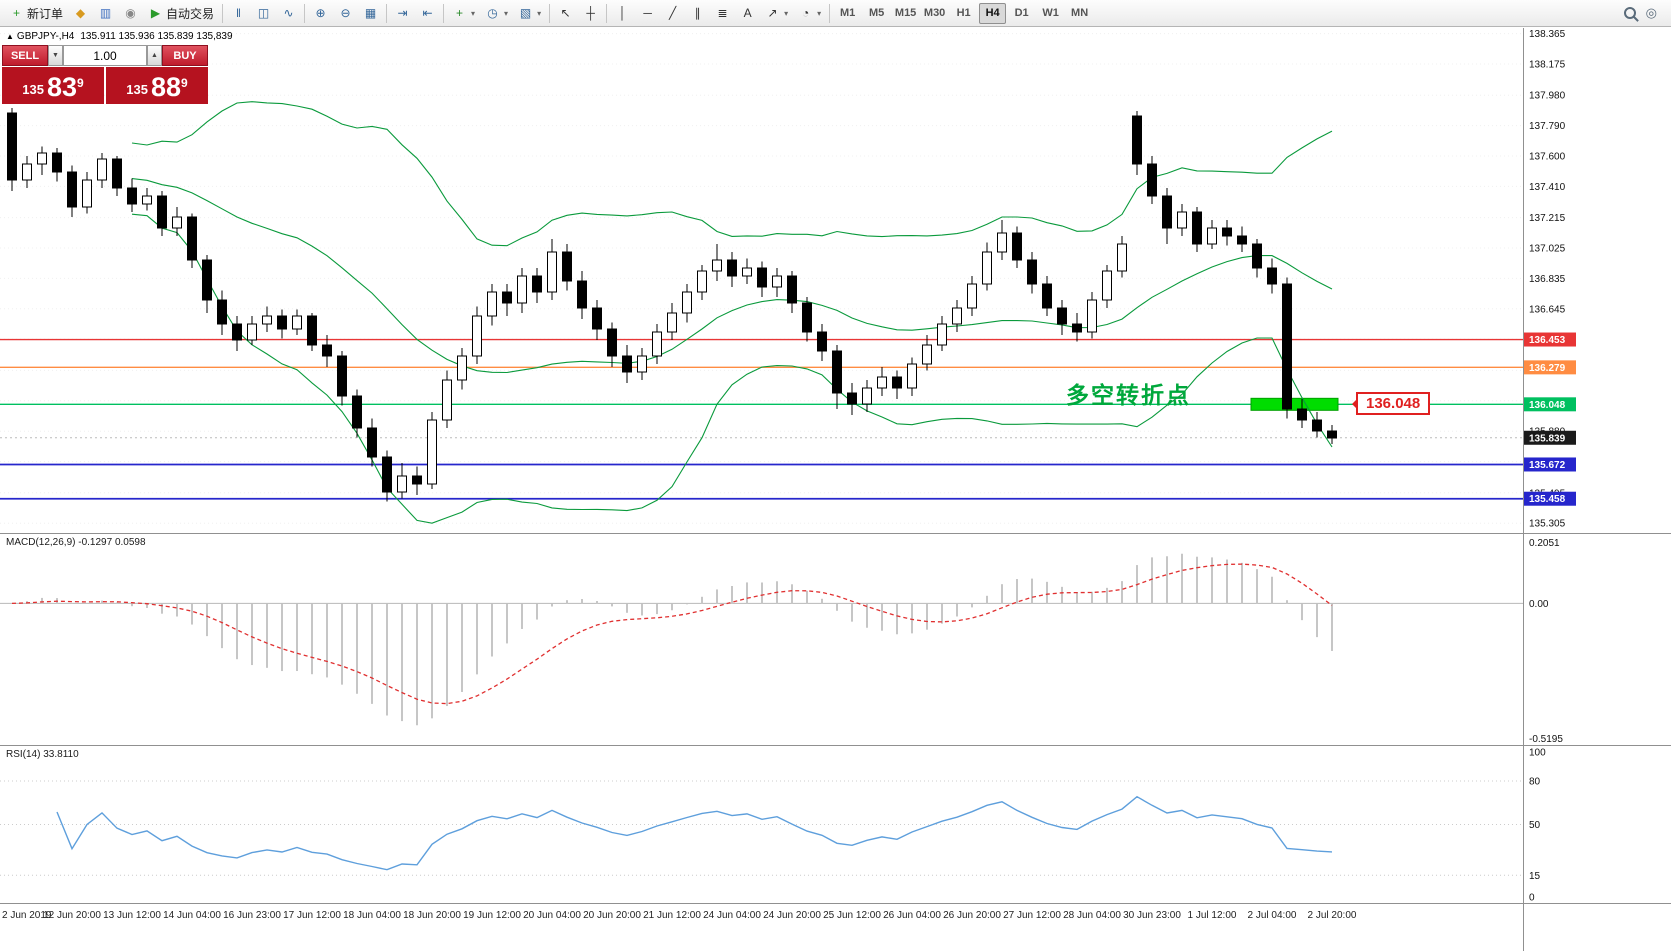 Image resolution: width=1671 pixels, height=951 pixels. Describe the element at coordinates (55, 55) in the screenshot. I see `volume-decrease-button: ▼` at that location.